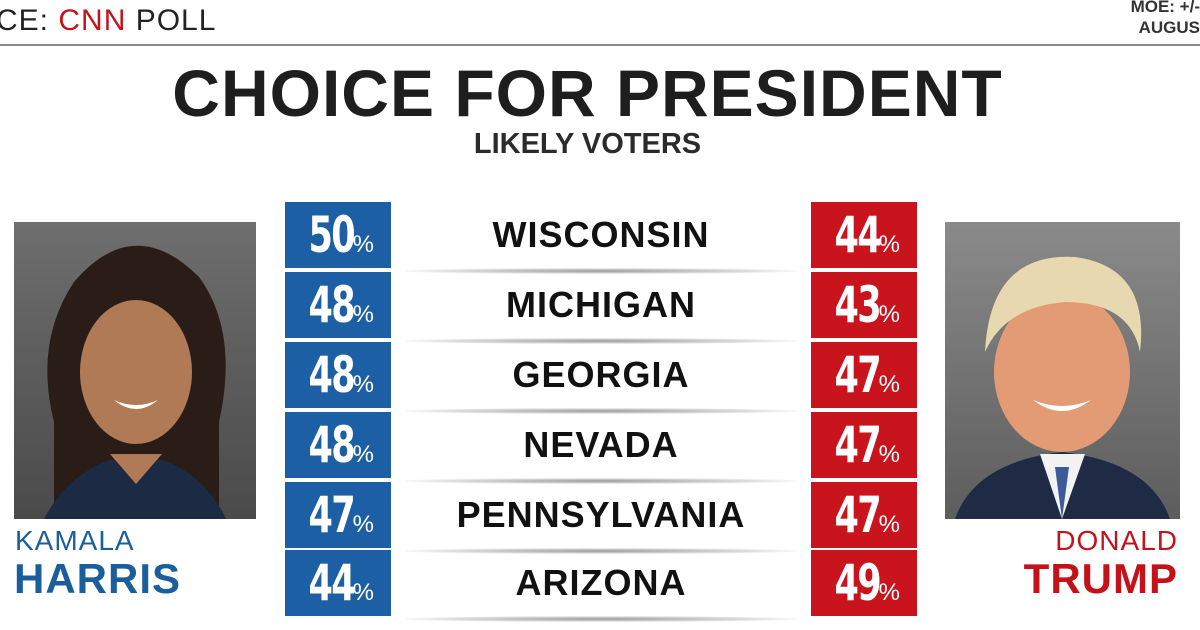 The image size is (1200, 630). Describe the element at coordinates (338, 515) in the screenshot. I see `harris-percent: 47%` at that location.